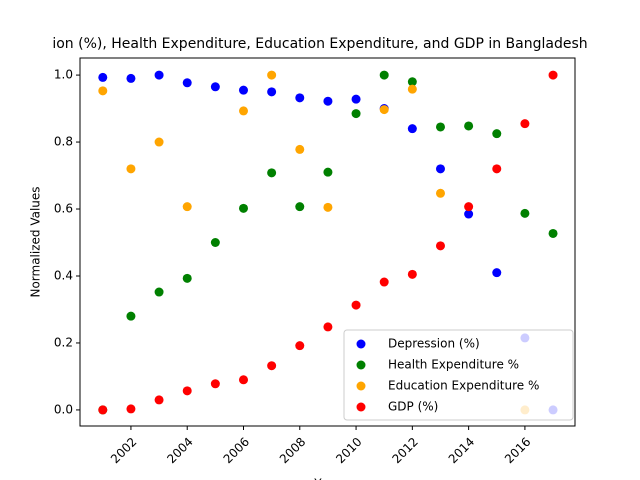 This screenshot has height=480, width=640. Describe the element at coordinates (461, 450) in the screenshot. I see `x-tick-label: 2014` at that location.